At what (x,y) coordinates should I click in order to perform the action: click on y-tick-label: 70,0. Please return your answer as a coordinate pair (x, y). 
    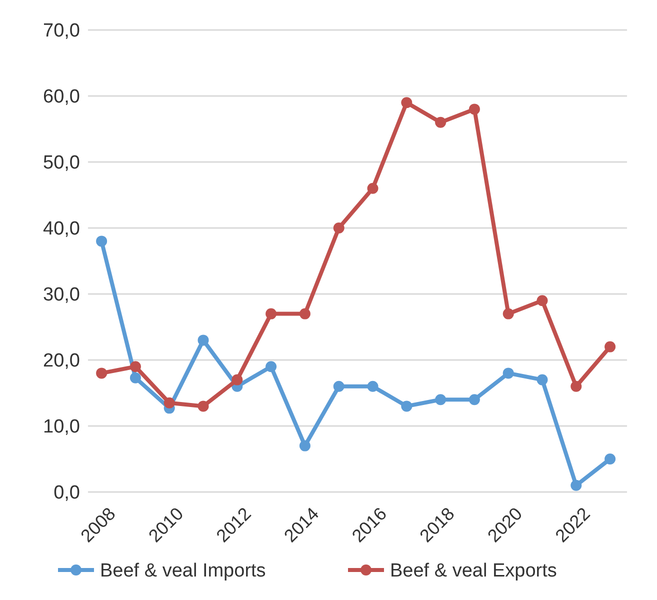
    Looking at the image, I should click on (61, 31).